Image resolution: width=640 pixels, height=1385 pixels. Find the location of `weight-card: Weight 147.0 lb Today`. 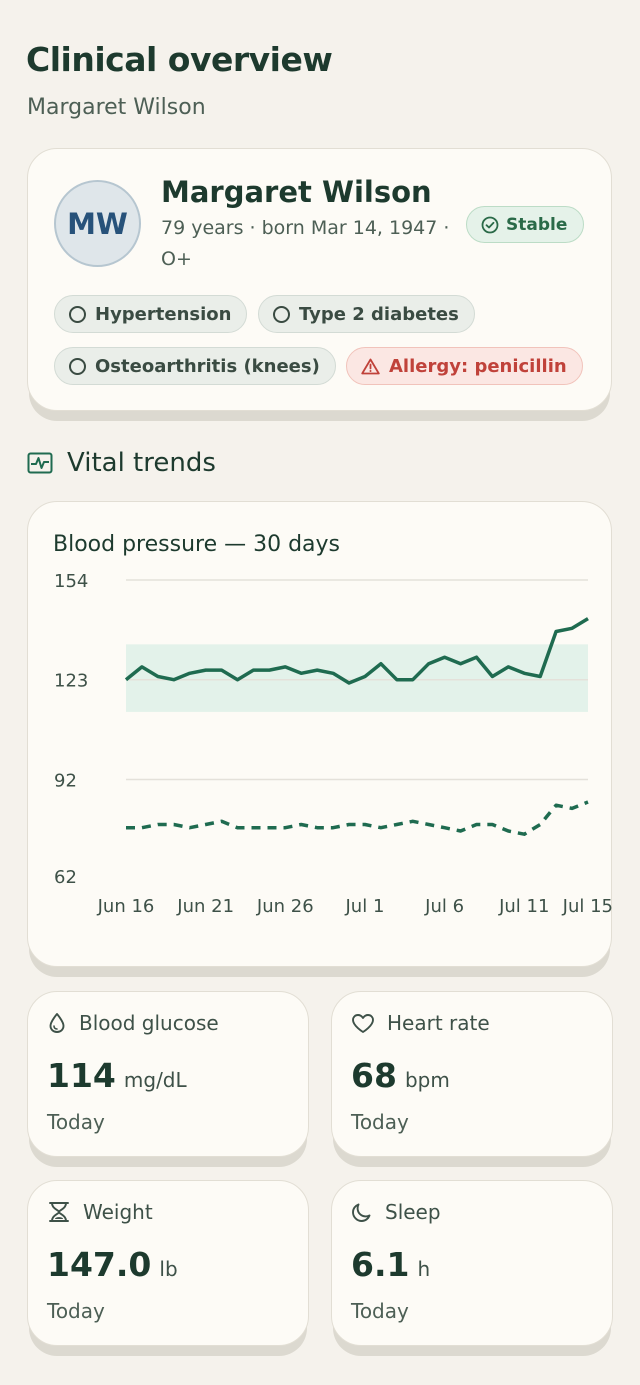

weight-card: Weight 147.0 lb Today is located at coordinates (168, 1263).